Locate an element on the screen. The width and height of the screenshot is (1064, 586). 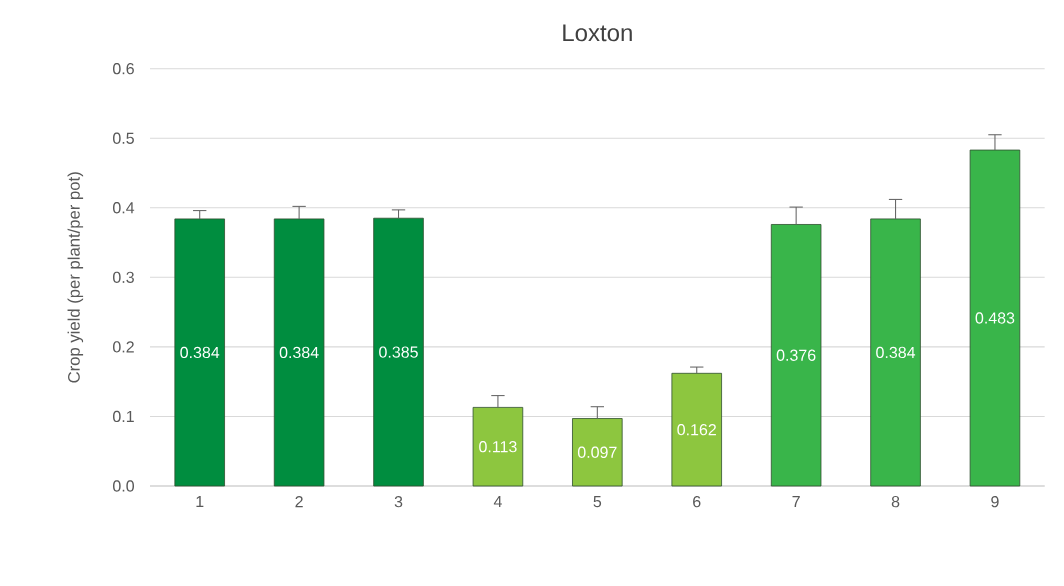
data-label: 0.162 is located at coordinates (696, 430).